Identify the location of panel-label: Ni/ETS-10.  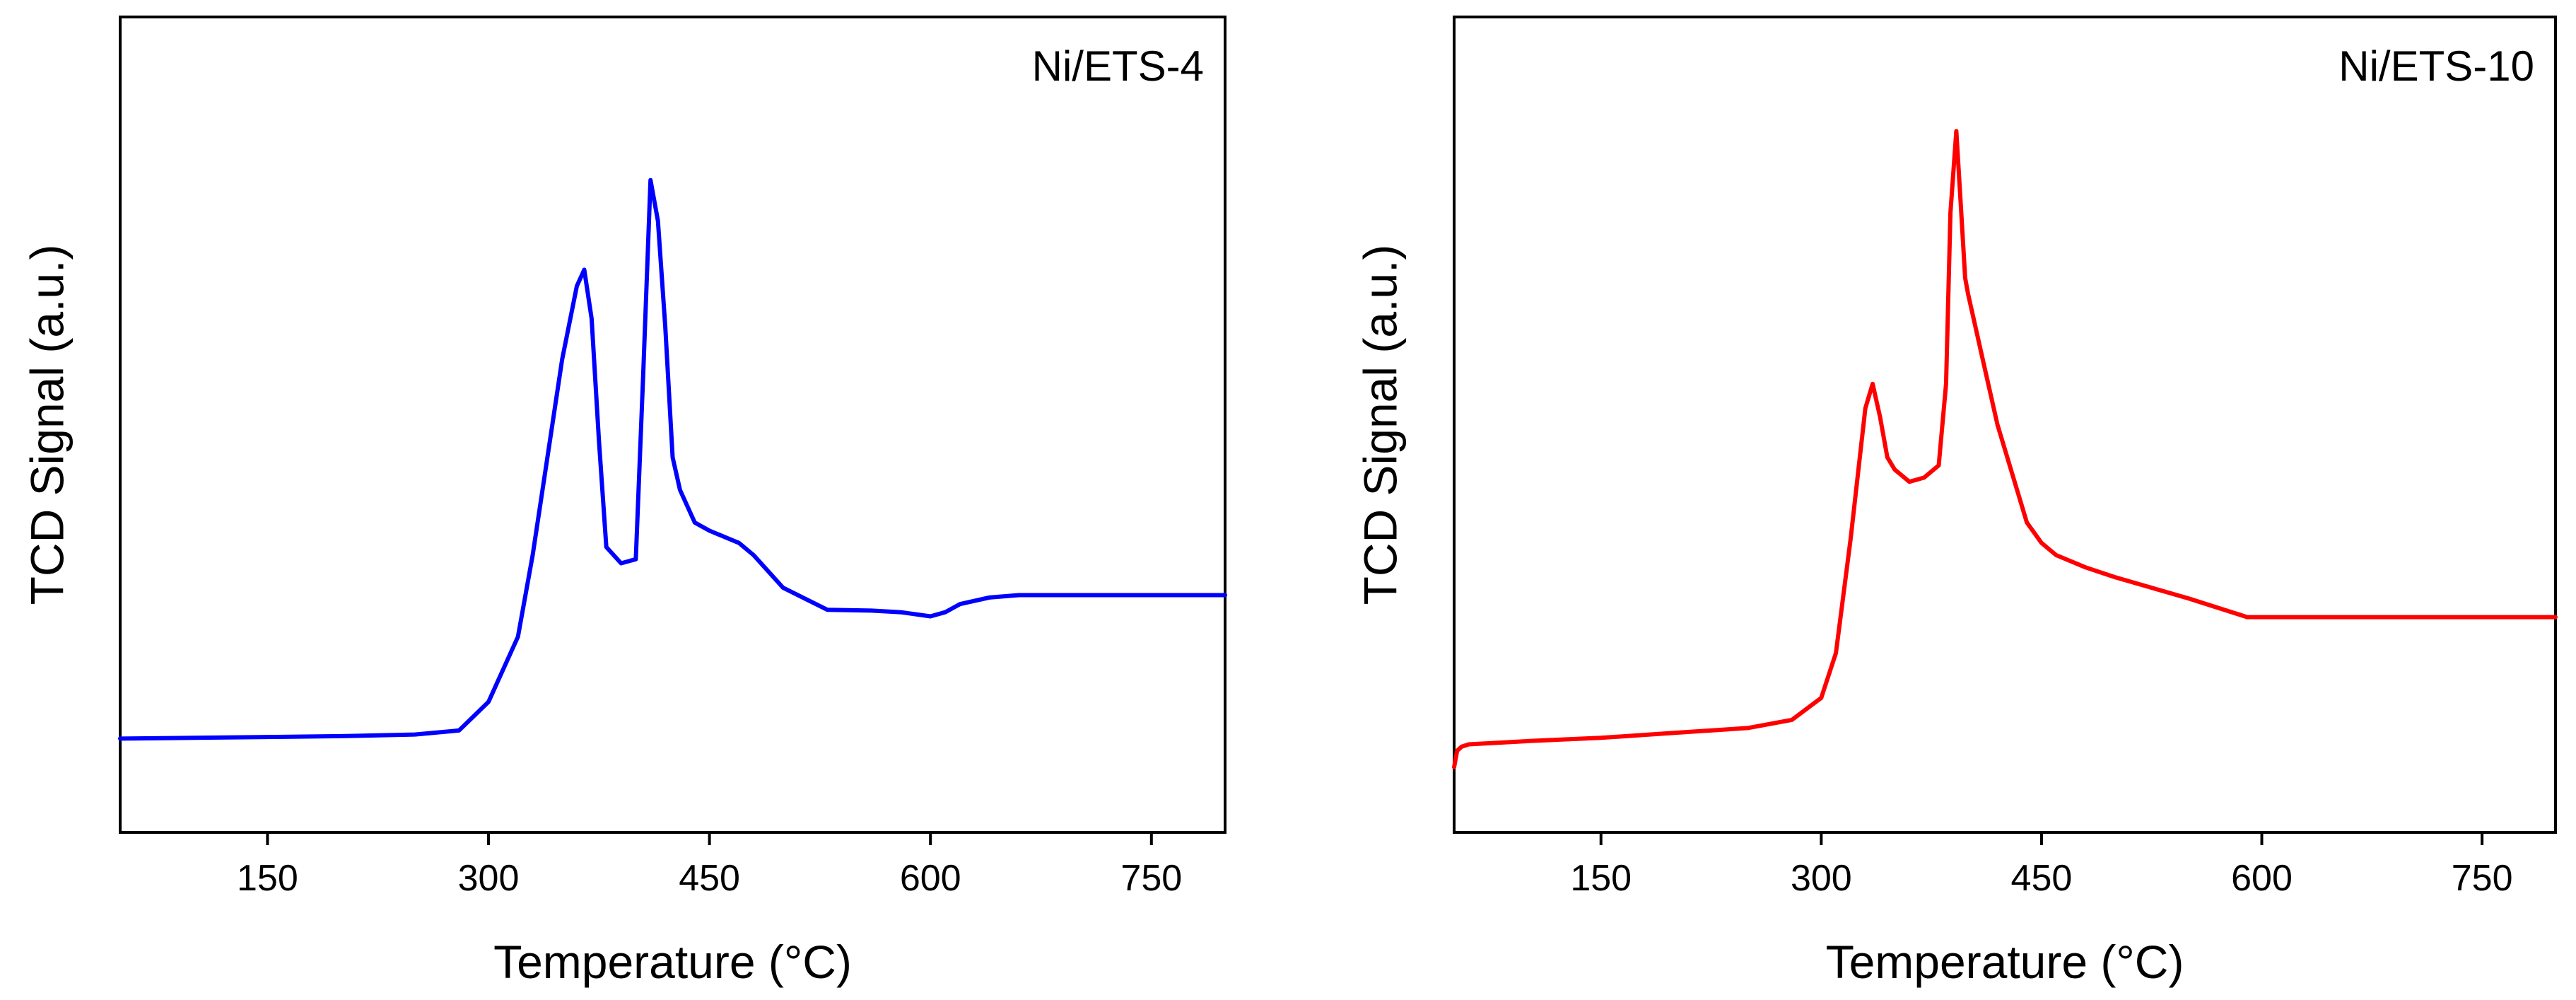
(2436, 66).